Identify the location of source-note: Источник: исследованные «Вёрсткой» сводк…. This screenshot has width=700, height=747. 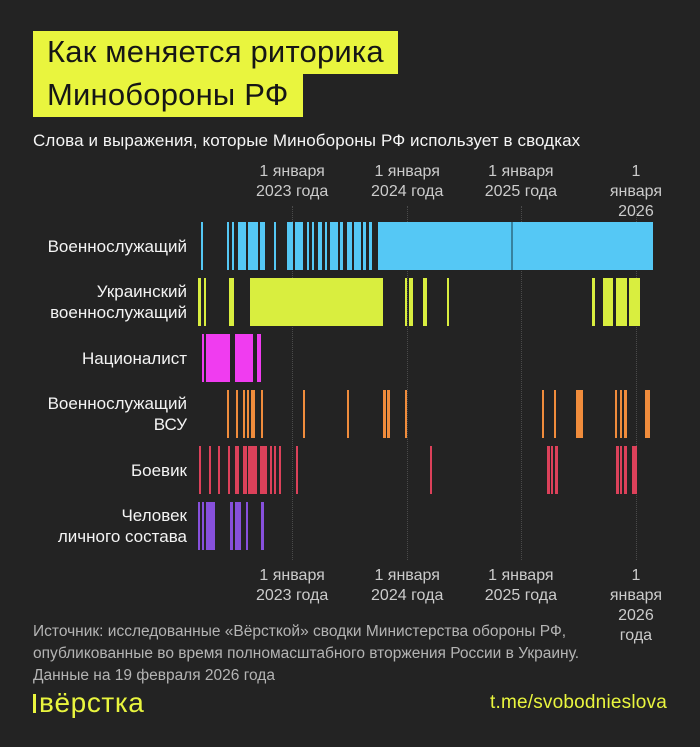
(306, 653).